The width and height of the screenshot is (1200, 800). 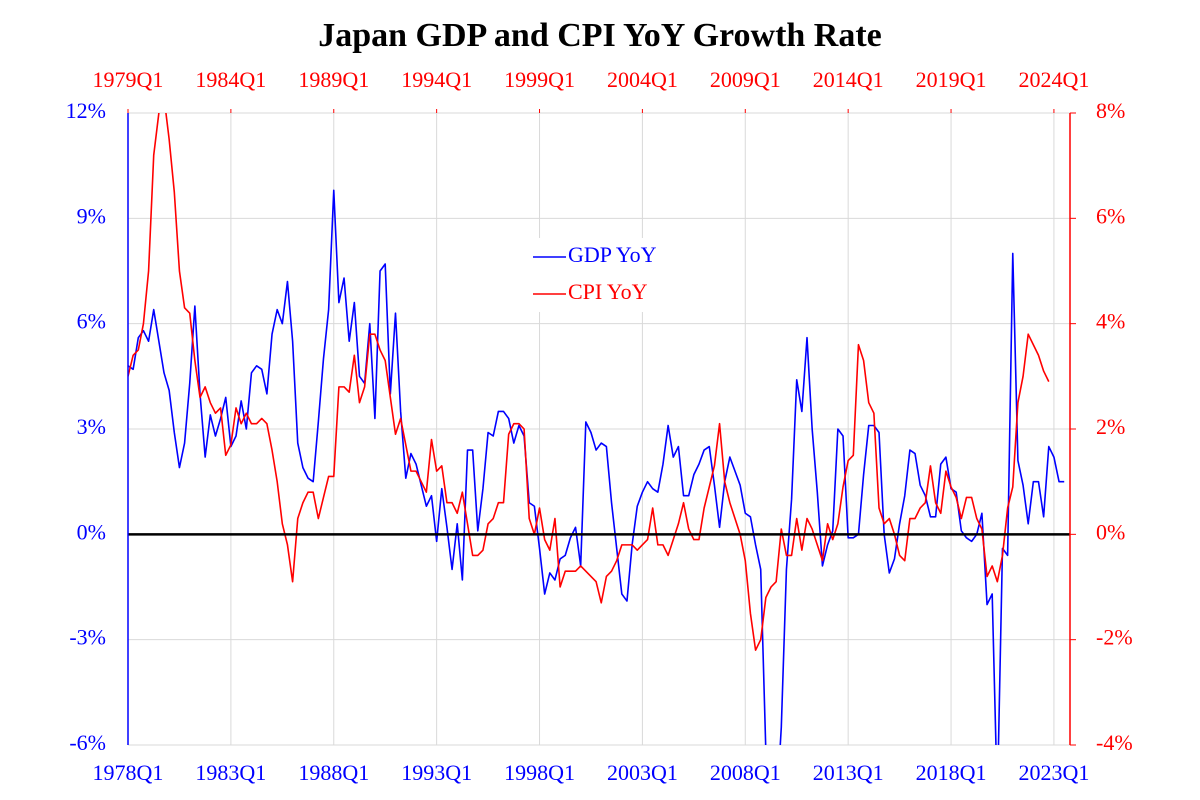 What do you see at coordinates (87, 637) in the screenshot?
I see `y-tick-label: -3%` at bounding box center [87, 637].